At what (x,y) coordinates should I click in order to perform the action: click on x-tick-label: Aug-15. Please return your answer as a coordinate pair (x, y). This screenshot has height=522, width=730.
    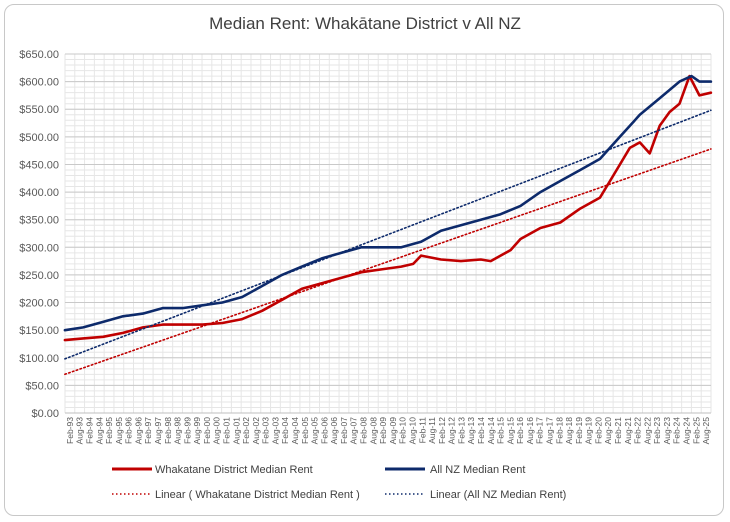
    Looking at the image, I should click on (510, 431).